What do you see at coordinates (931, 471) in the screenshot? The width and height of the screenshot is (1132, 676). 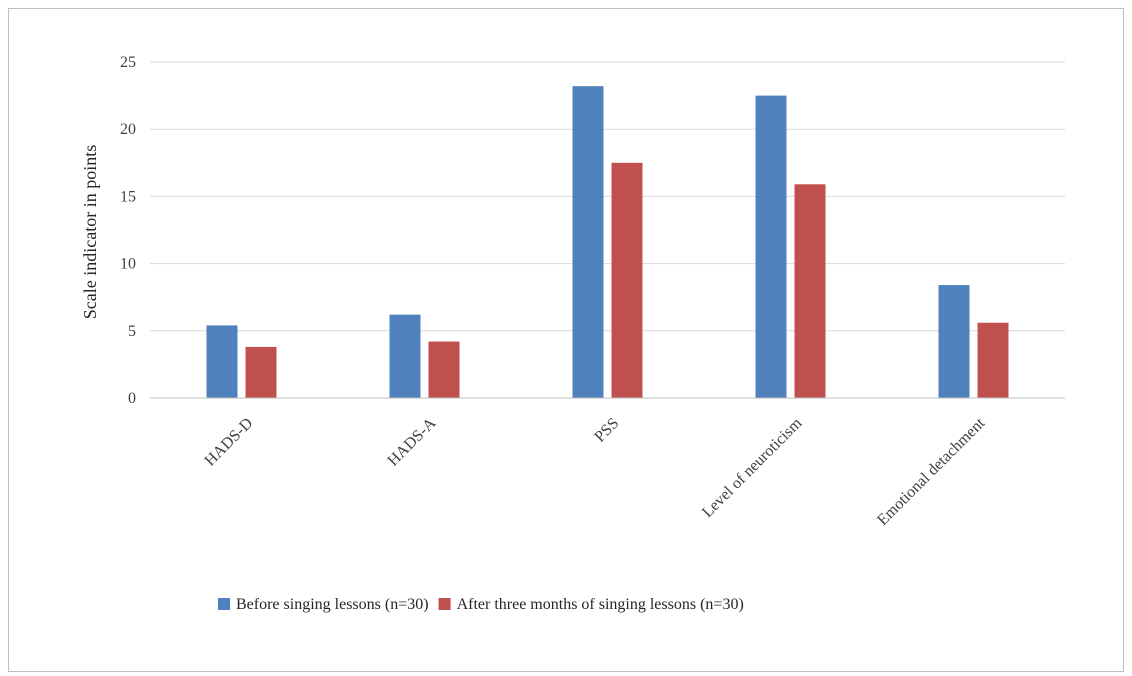 I see `x-category-label: Emotional detachment` at bounding box center [931, 471].